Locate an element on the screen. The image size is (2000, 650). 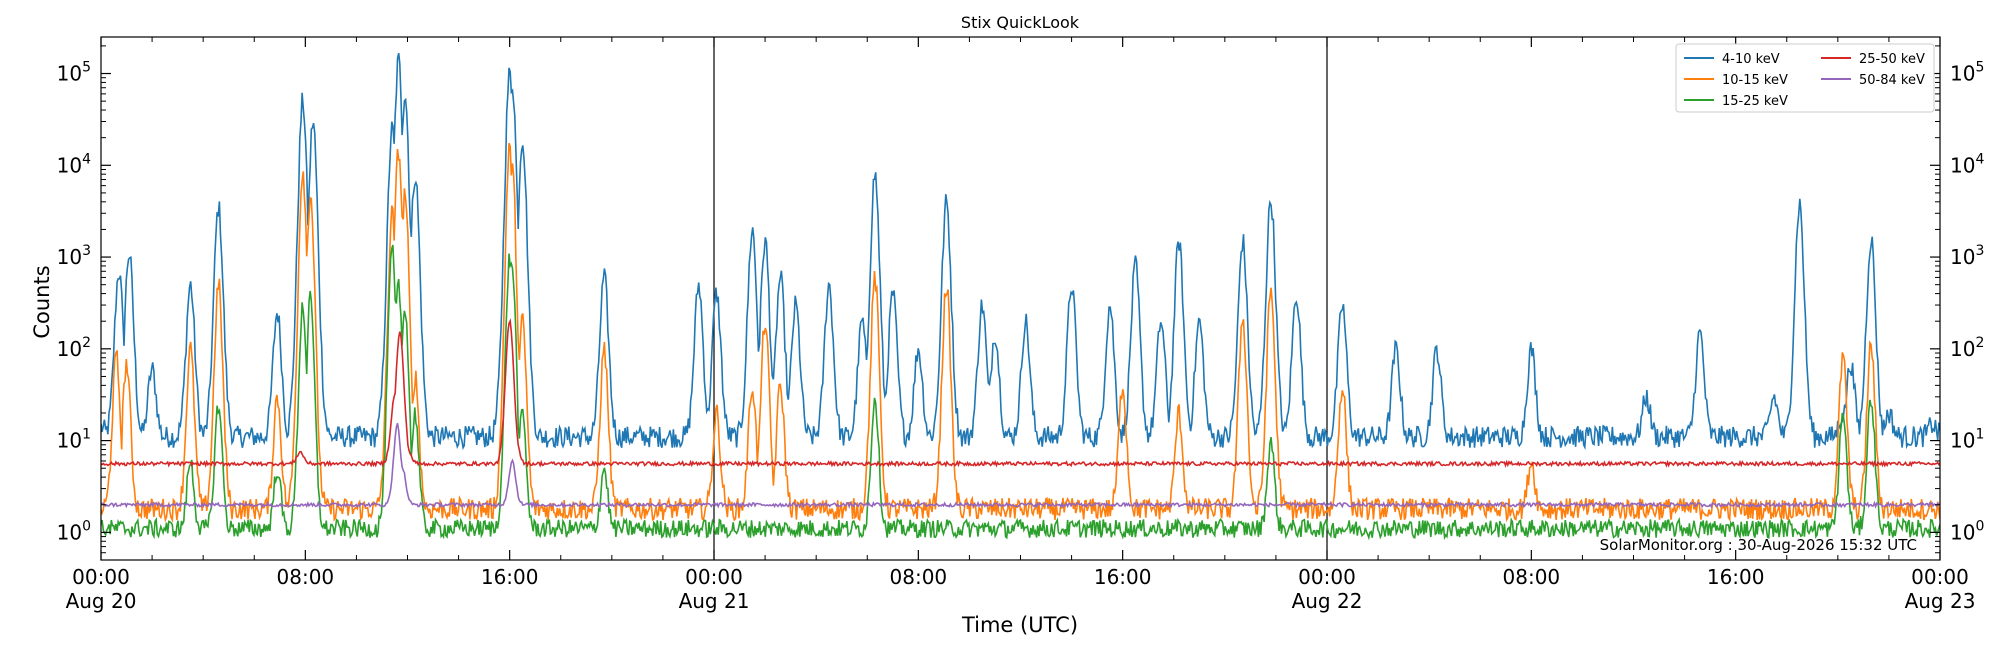
y-tick-label-right: 10⁴ is located at coordinates (1967, 164).